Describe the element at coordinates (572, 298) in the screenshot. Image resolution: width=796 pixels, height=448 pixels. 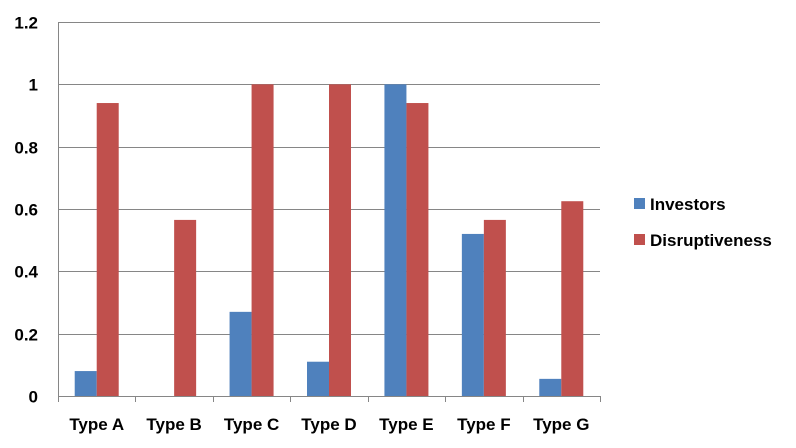
I see `bar-disruptiveness-type-g` at that location.